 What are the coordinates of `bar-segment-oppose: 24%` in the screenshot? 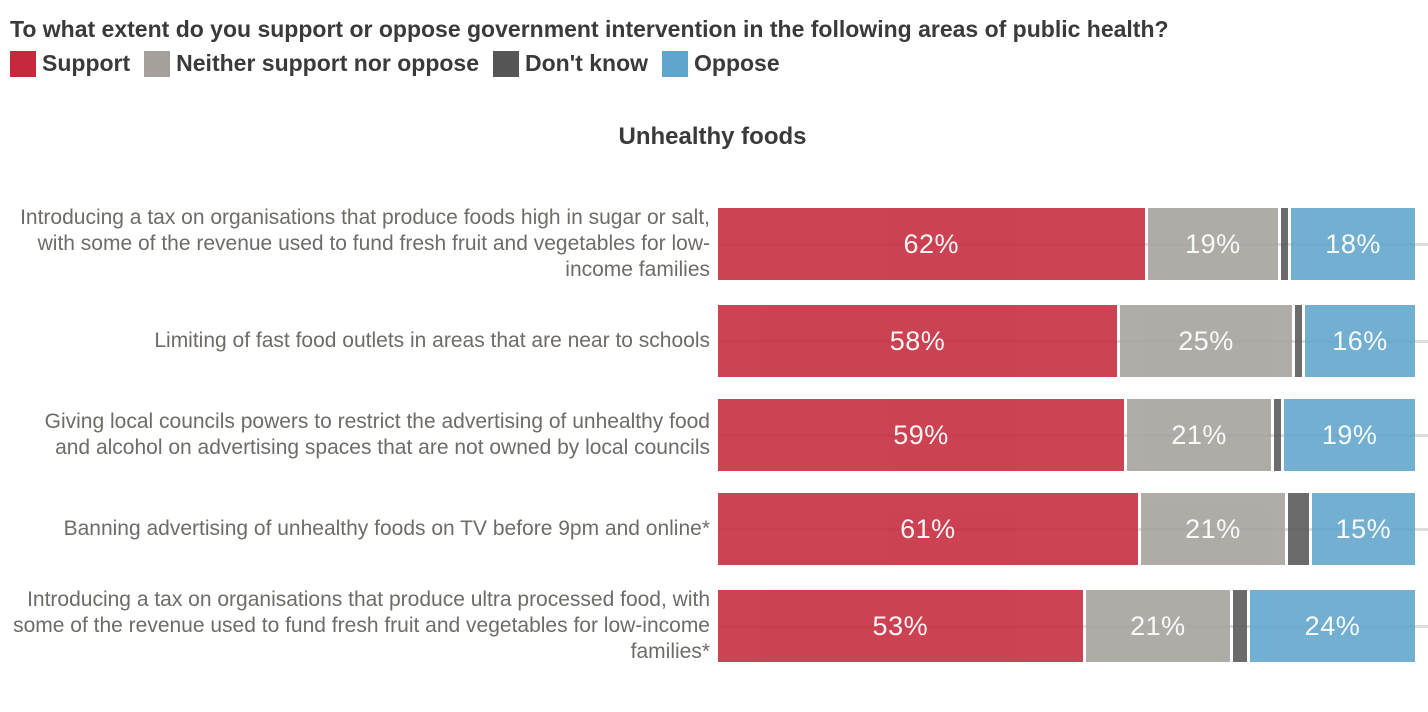 It's located at (1332, 626).